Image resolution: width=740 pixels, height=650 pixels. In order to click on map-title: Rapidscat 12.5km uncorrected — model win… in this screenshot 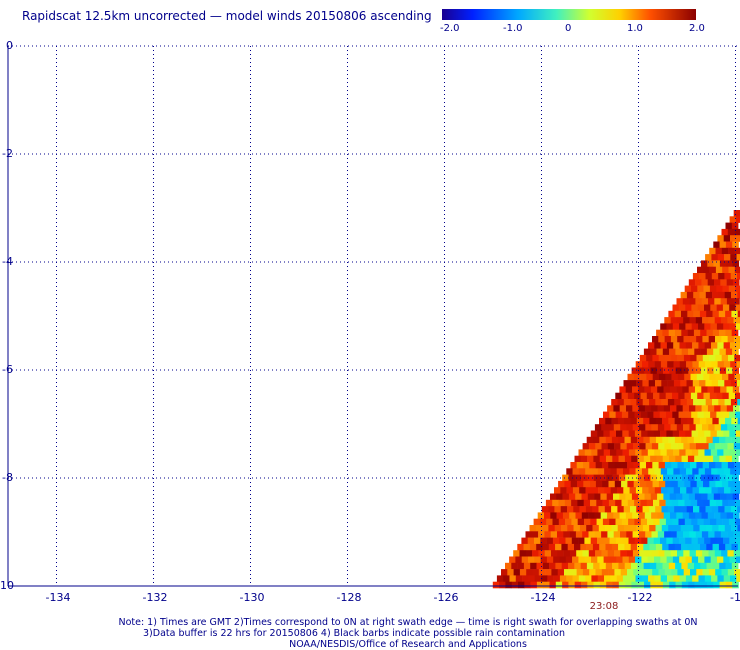, I will do `click(227, 16)`.